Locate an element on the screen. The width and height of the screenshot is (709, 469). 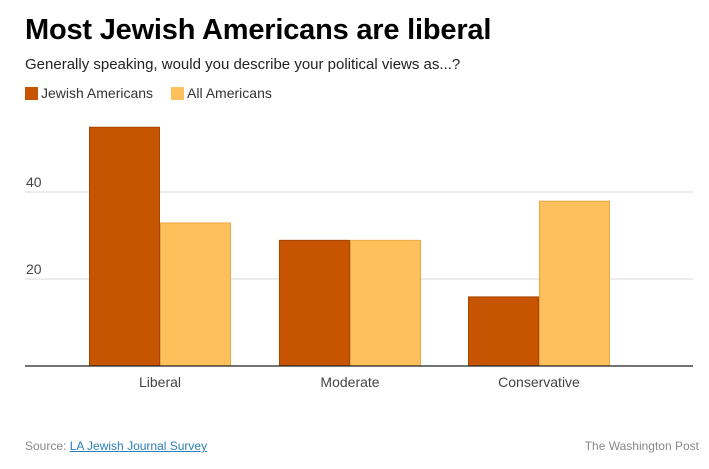
legend-label: All Americans is located at coordinates (229, 93).